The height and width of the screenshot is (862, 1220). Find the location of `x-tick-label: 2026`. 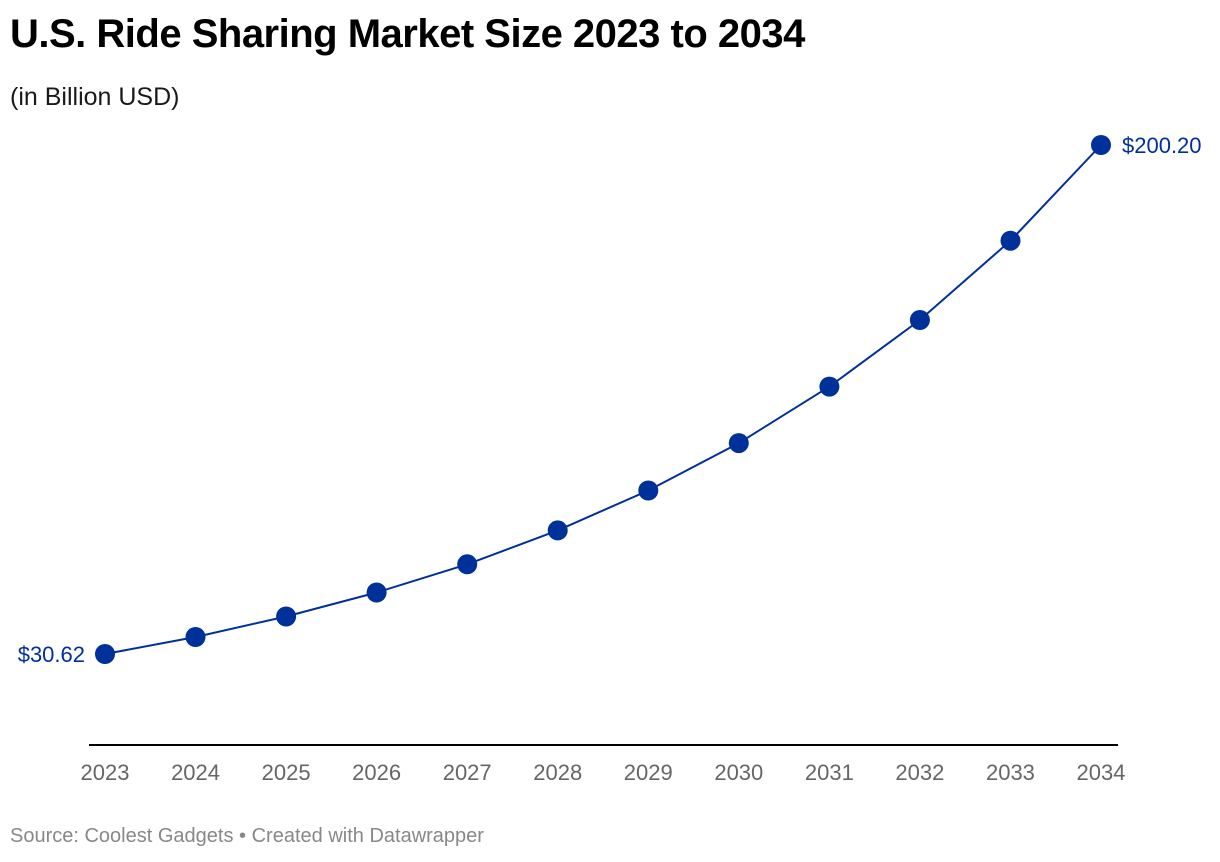

x-tick-label: 2026 is located at coordinates (376, 772).